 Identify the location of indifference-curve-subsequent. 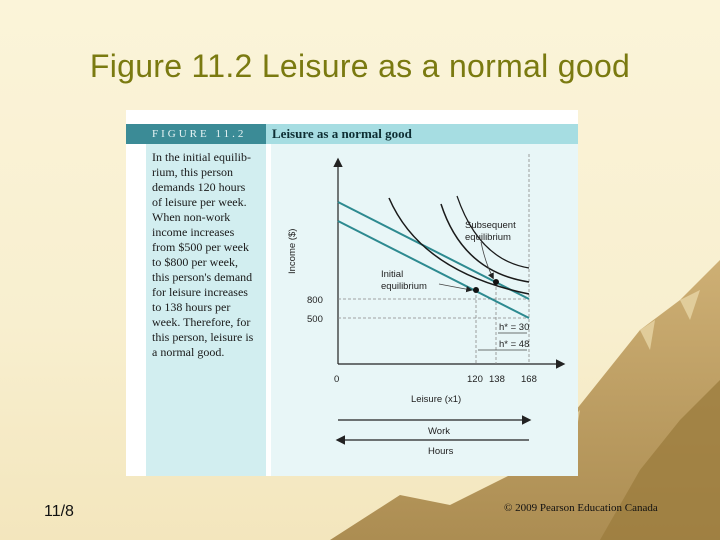
(485, 243).